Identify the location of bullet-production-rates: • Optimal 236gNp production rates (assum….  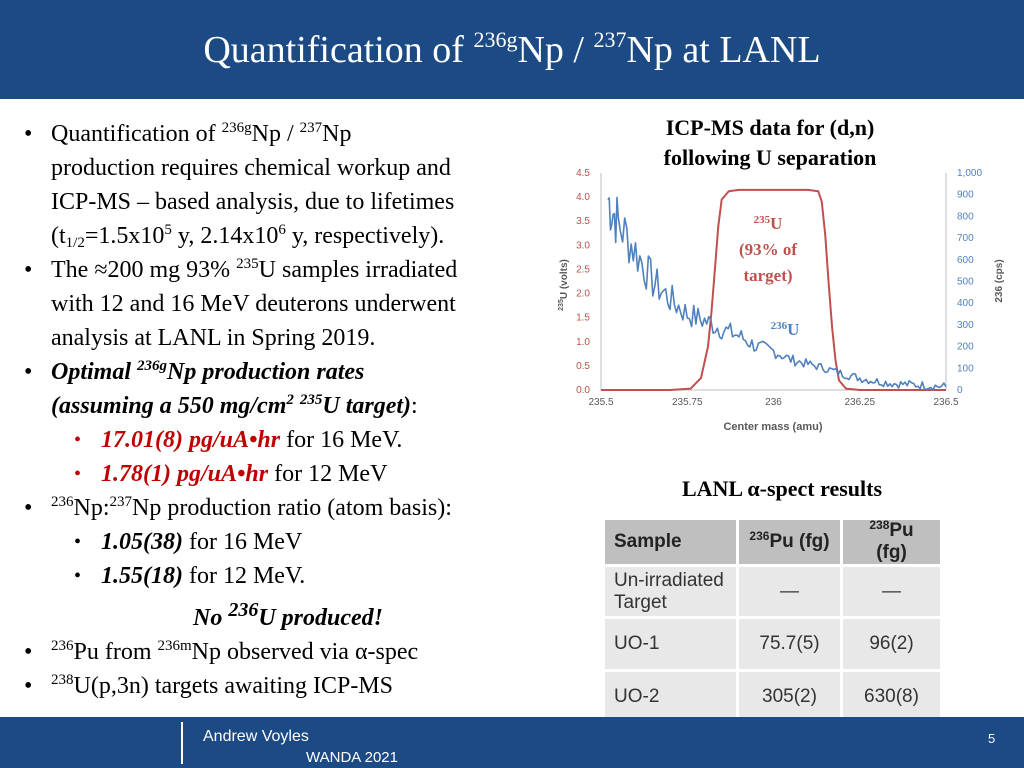
(288, 389).